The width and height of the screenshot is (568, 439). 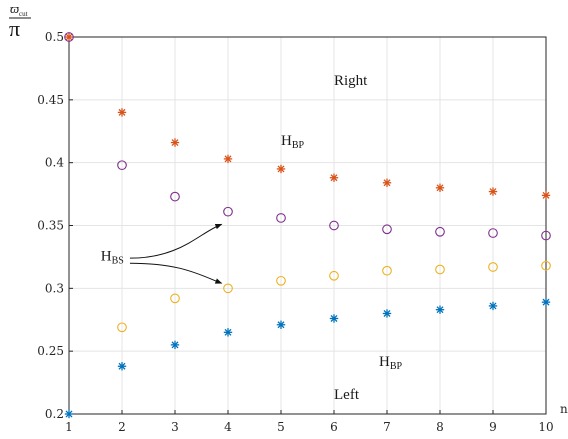 I want to click on x-axis-label: n, so click(x=564, y=409).